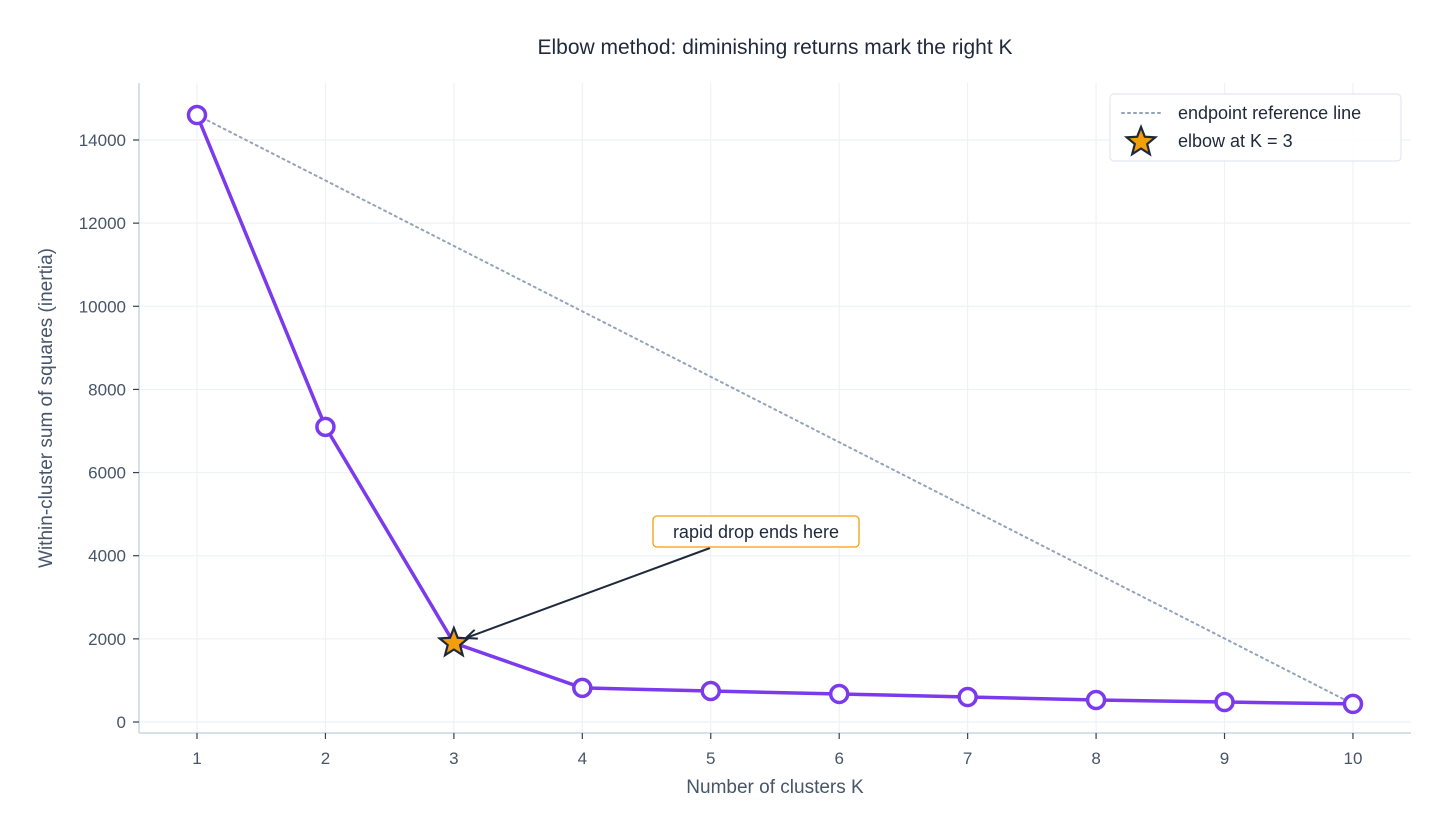 This screenshot has height=839, width=1448. I want to click on y-tick-label: 2000, so click(107, 639).